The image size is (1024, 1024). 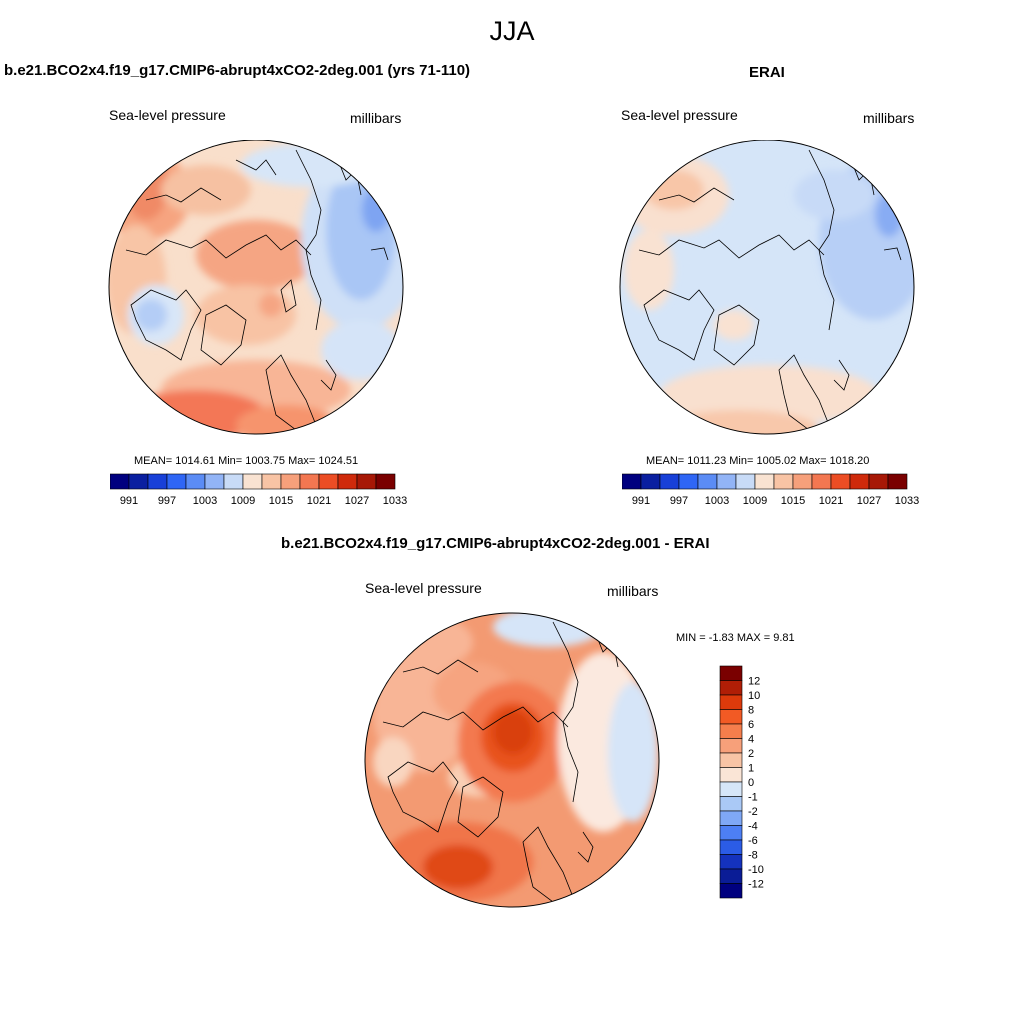 I want to click on colorbar-tick-label: -4, so click(x=753, y=827).